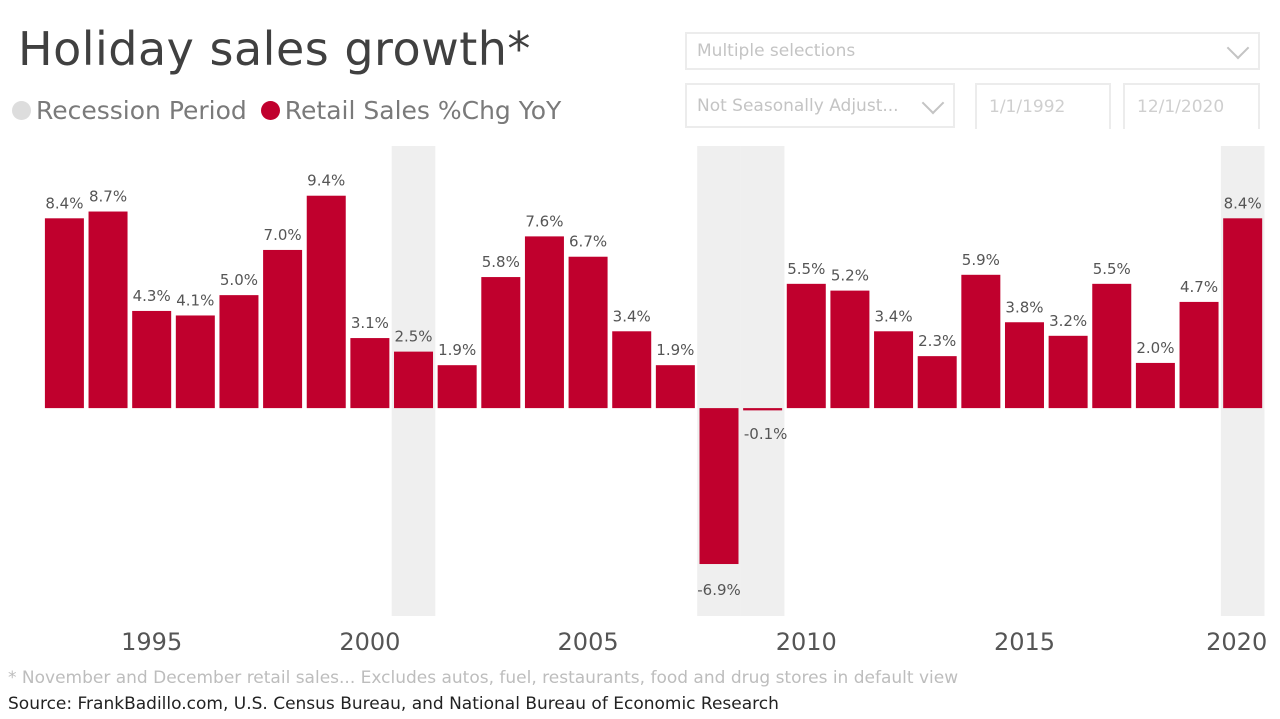 Image resolution: width=1280 pixels, height=719 pixels. Describe the element at coordinates (326, 302) in the screenshot. I see `bar-1999` at that location.